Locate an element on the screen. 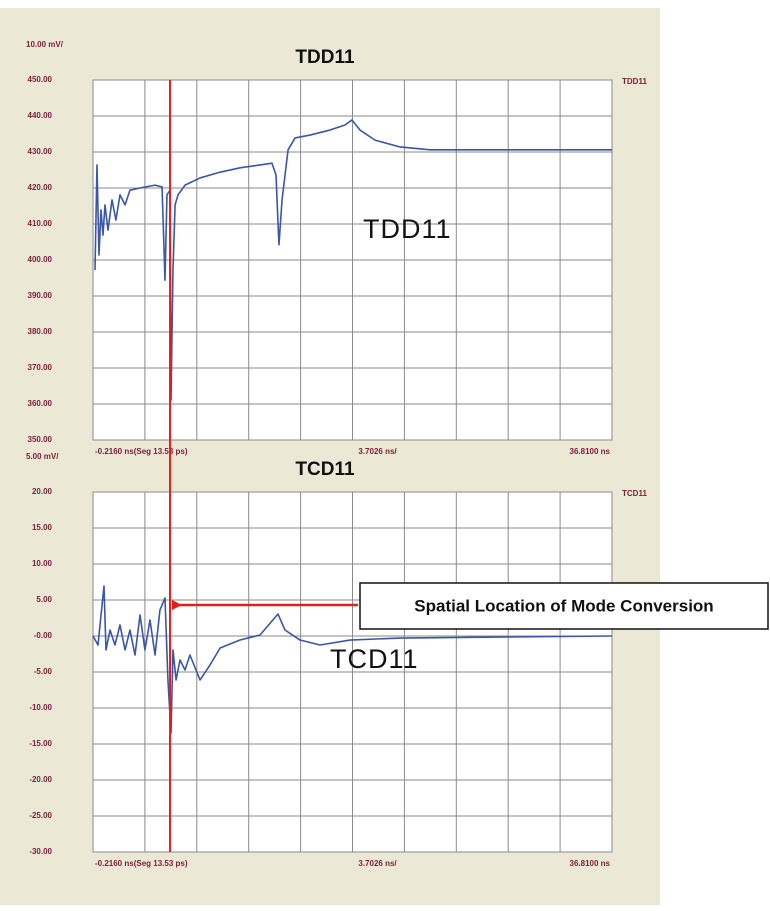  y-tick-label: -25.00 is located at coordinates (40, 815).